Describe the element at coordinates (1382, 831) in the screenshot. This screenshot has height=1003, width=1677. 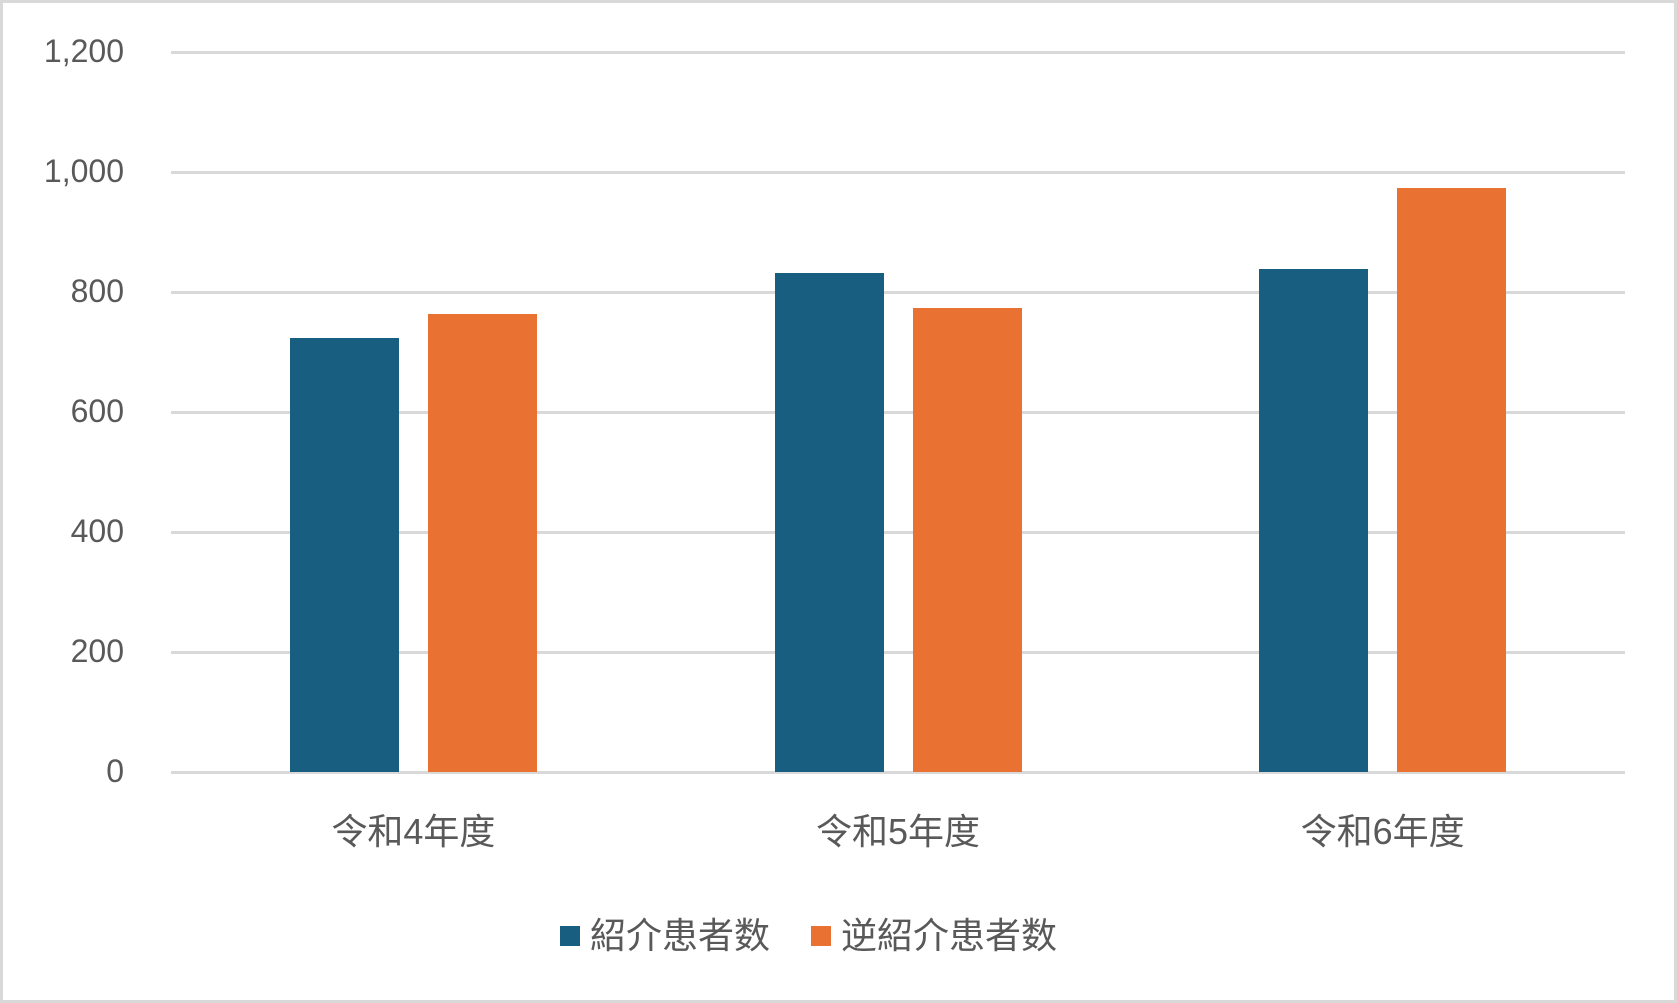
I see `x-tick-label: 令和6年度` at that location.